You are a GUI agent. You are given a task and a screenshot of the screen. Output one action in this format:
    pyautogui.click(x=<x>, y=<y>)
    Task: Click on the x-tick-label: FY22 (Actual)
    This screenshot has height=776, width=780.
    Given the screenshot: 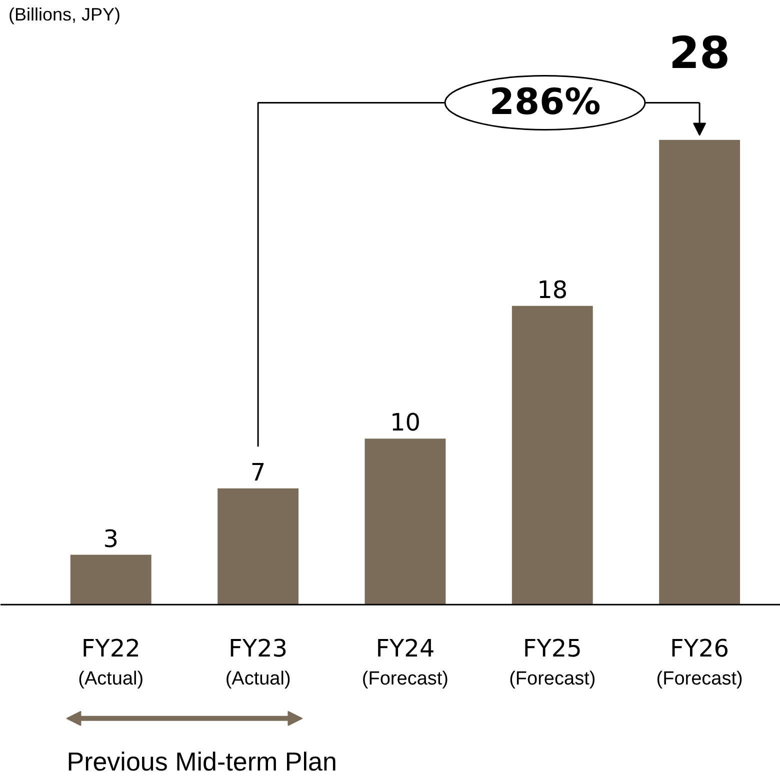 What is the action you would take?
    pyautogui.click(x=111, y=662)
    